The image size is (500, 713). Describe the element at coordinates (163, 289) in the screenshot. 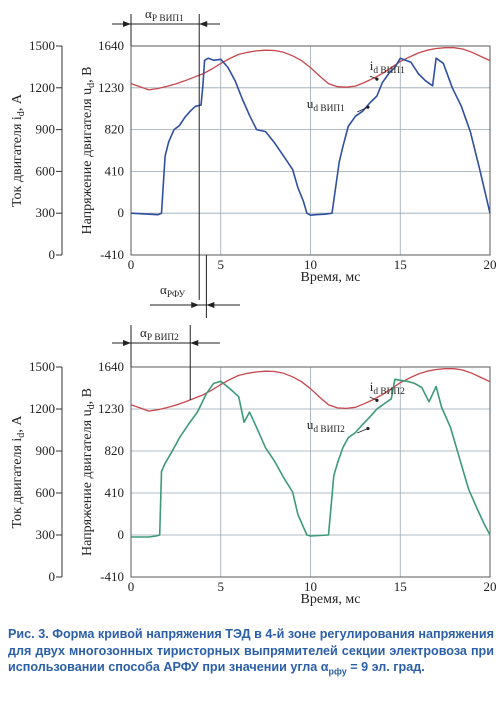

I see `alpha-label-rfu-main: α` at that location.